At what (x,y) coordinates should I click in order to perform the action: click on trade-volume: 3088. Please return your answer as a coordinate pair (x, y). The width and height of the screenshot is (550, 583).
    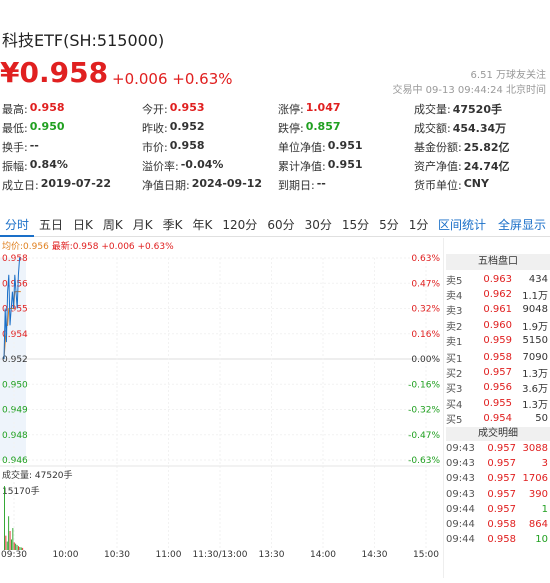
    Looking at the image, I should click on (535, 449).